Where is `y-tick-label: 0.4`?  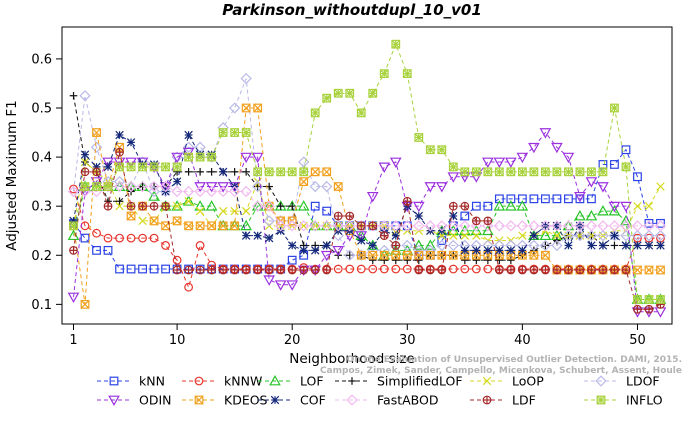 y-tick-label: 0.4 is located at coordinates (41, 158).